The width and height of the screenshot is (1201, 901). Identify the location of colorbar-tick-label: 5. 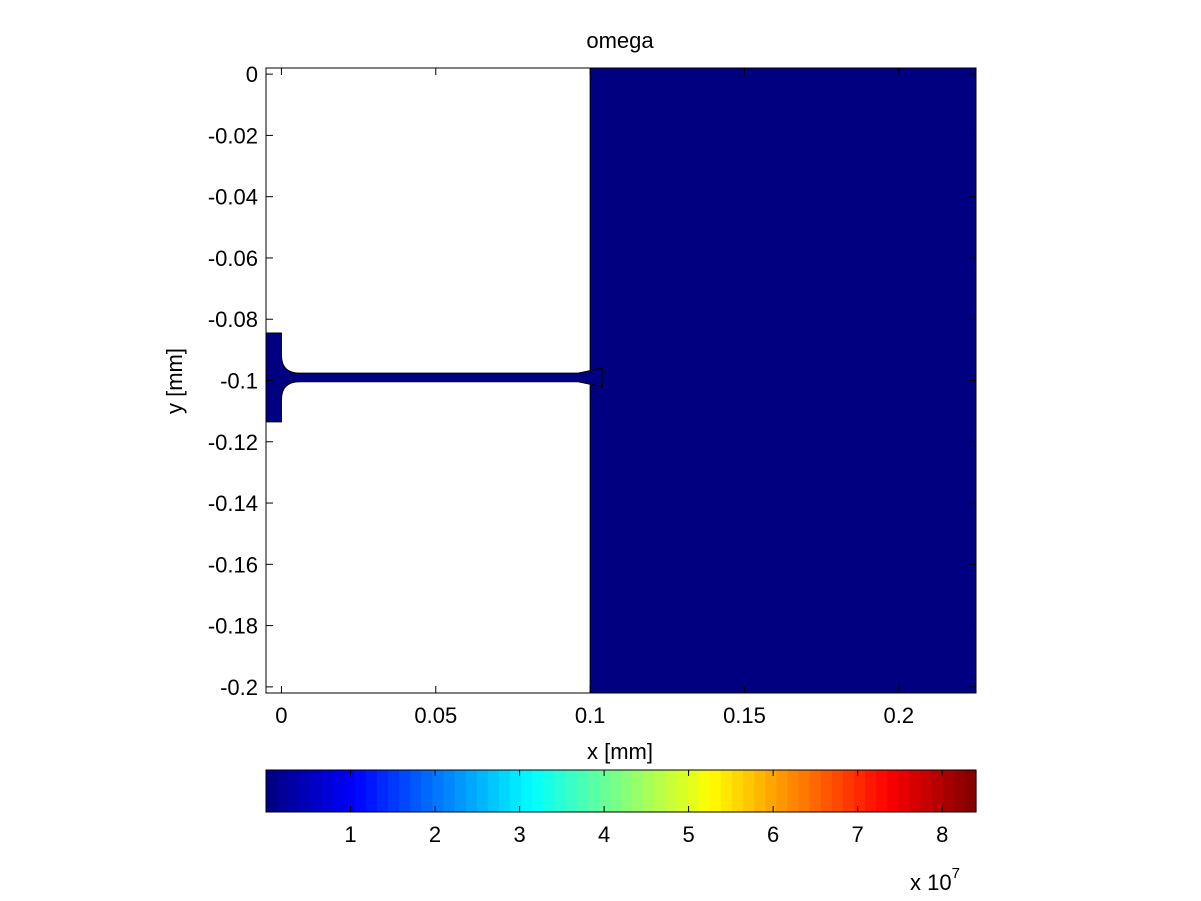
(688, 834).